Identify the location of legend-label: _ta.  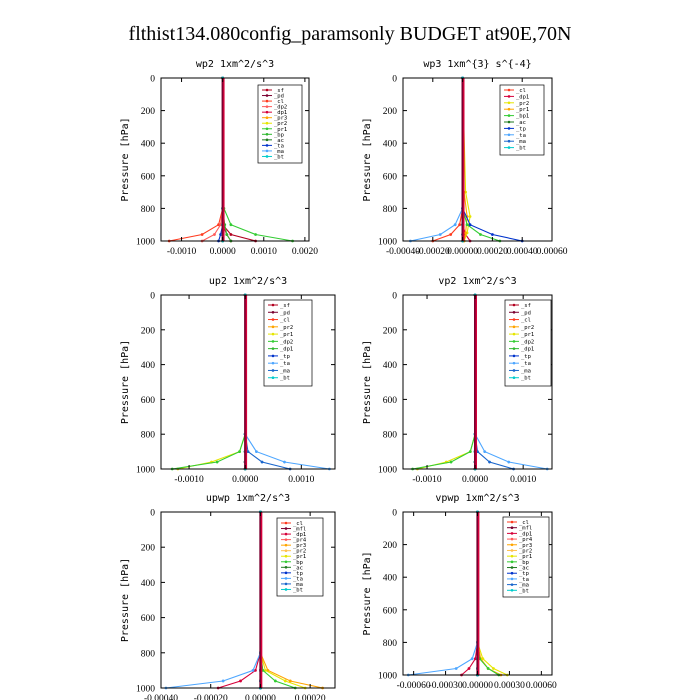
(521, 136).